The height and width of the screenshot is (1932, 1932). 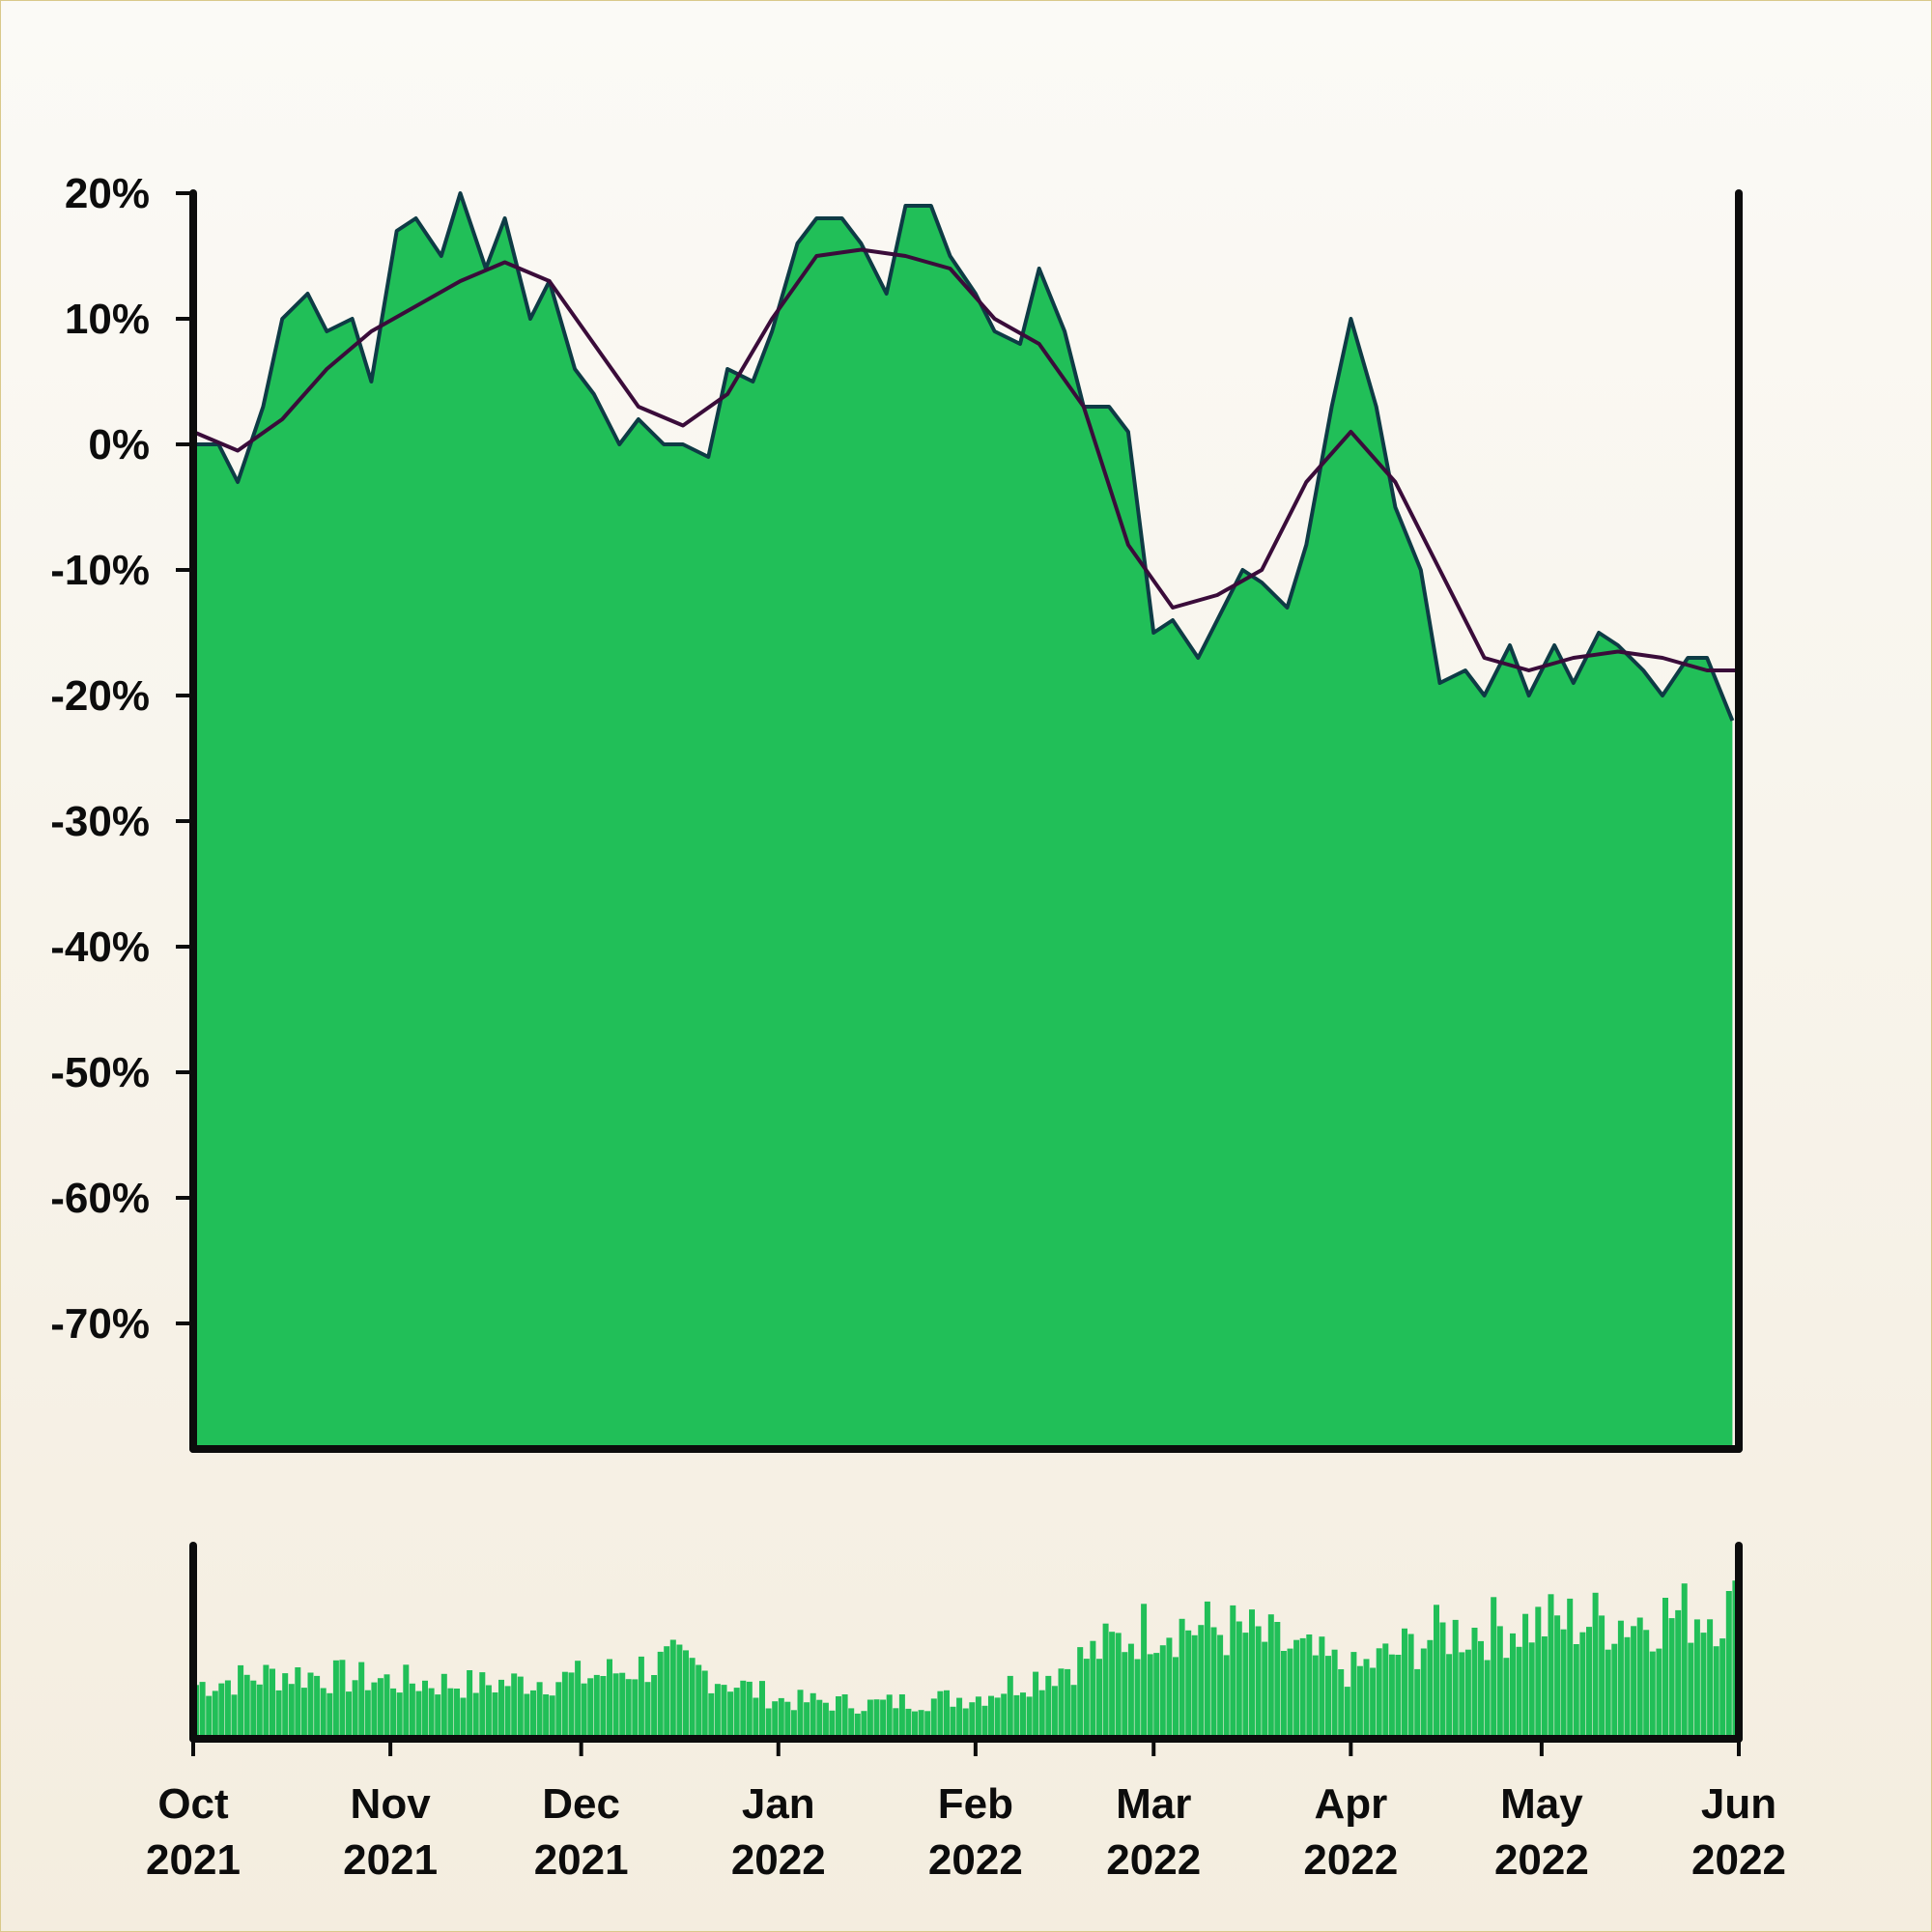 What do you see at coordinates (1153, 1804) in the screenshot?
I see `x-tick-label-month: Mar` at bounding box center [1153, 1804].